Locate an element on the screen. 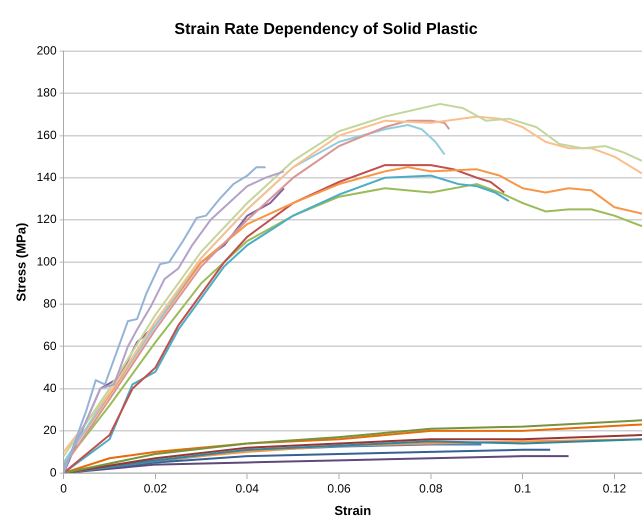  x-tick-label: 0.1 is located at coordinates (523, 489).